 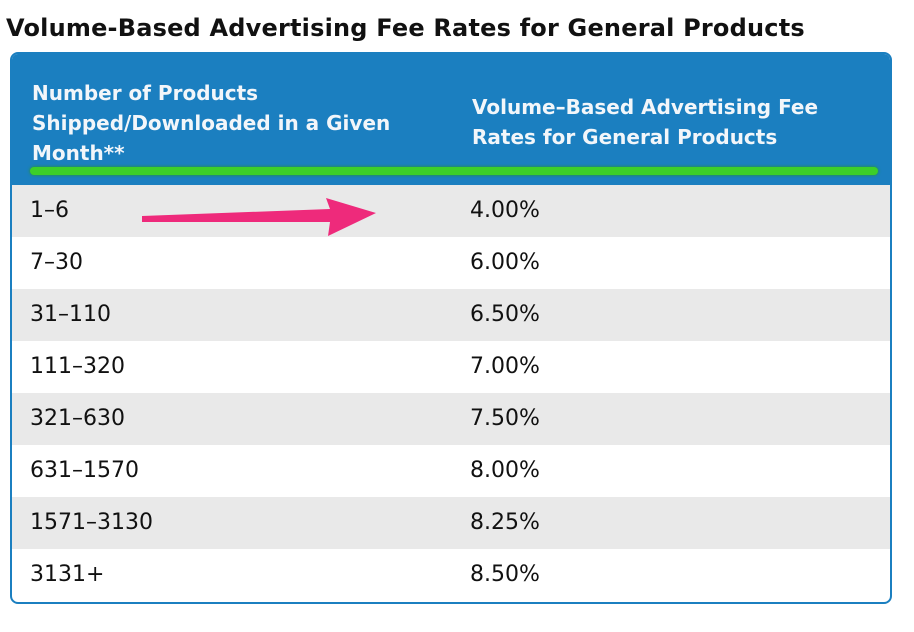 What do you see at coordinates (451, 575) in the screenshot?
I see `table-row: 3131+ 8.50%` at bounding box center [451, 575].